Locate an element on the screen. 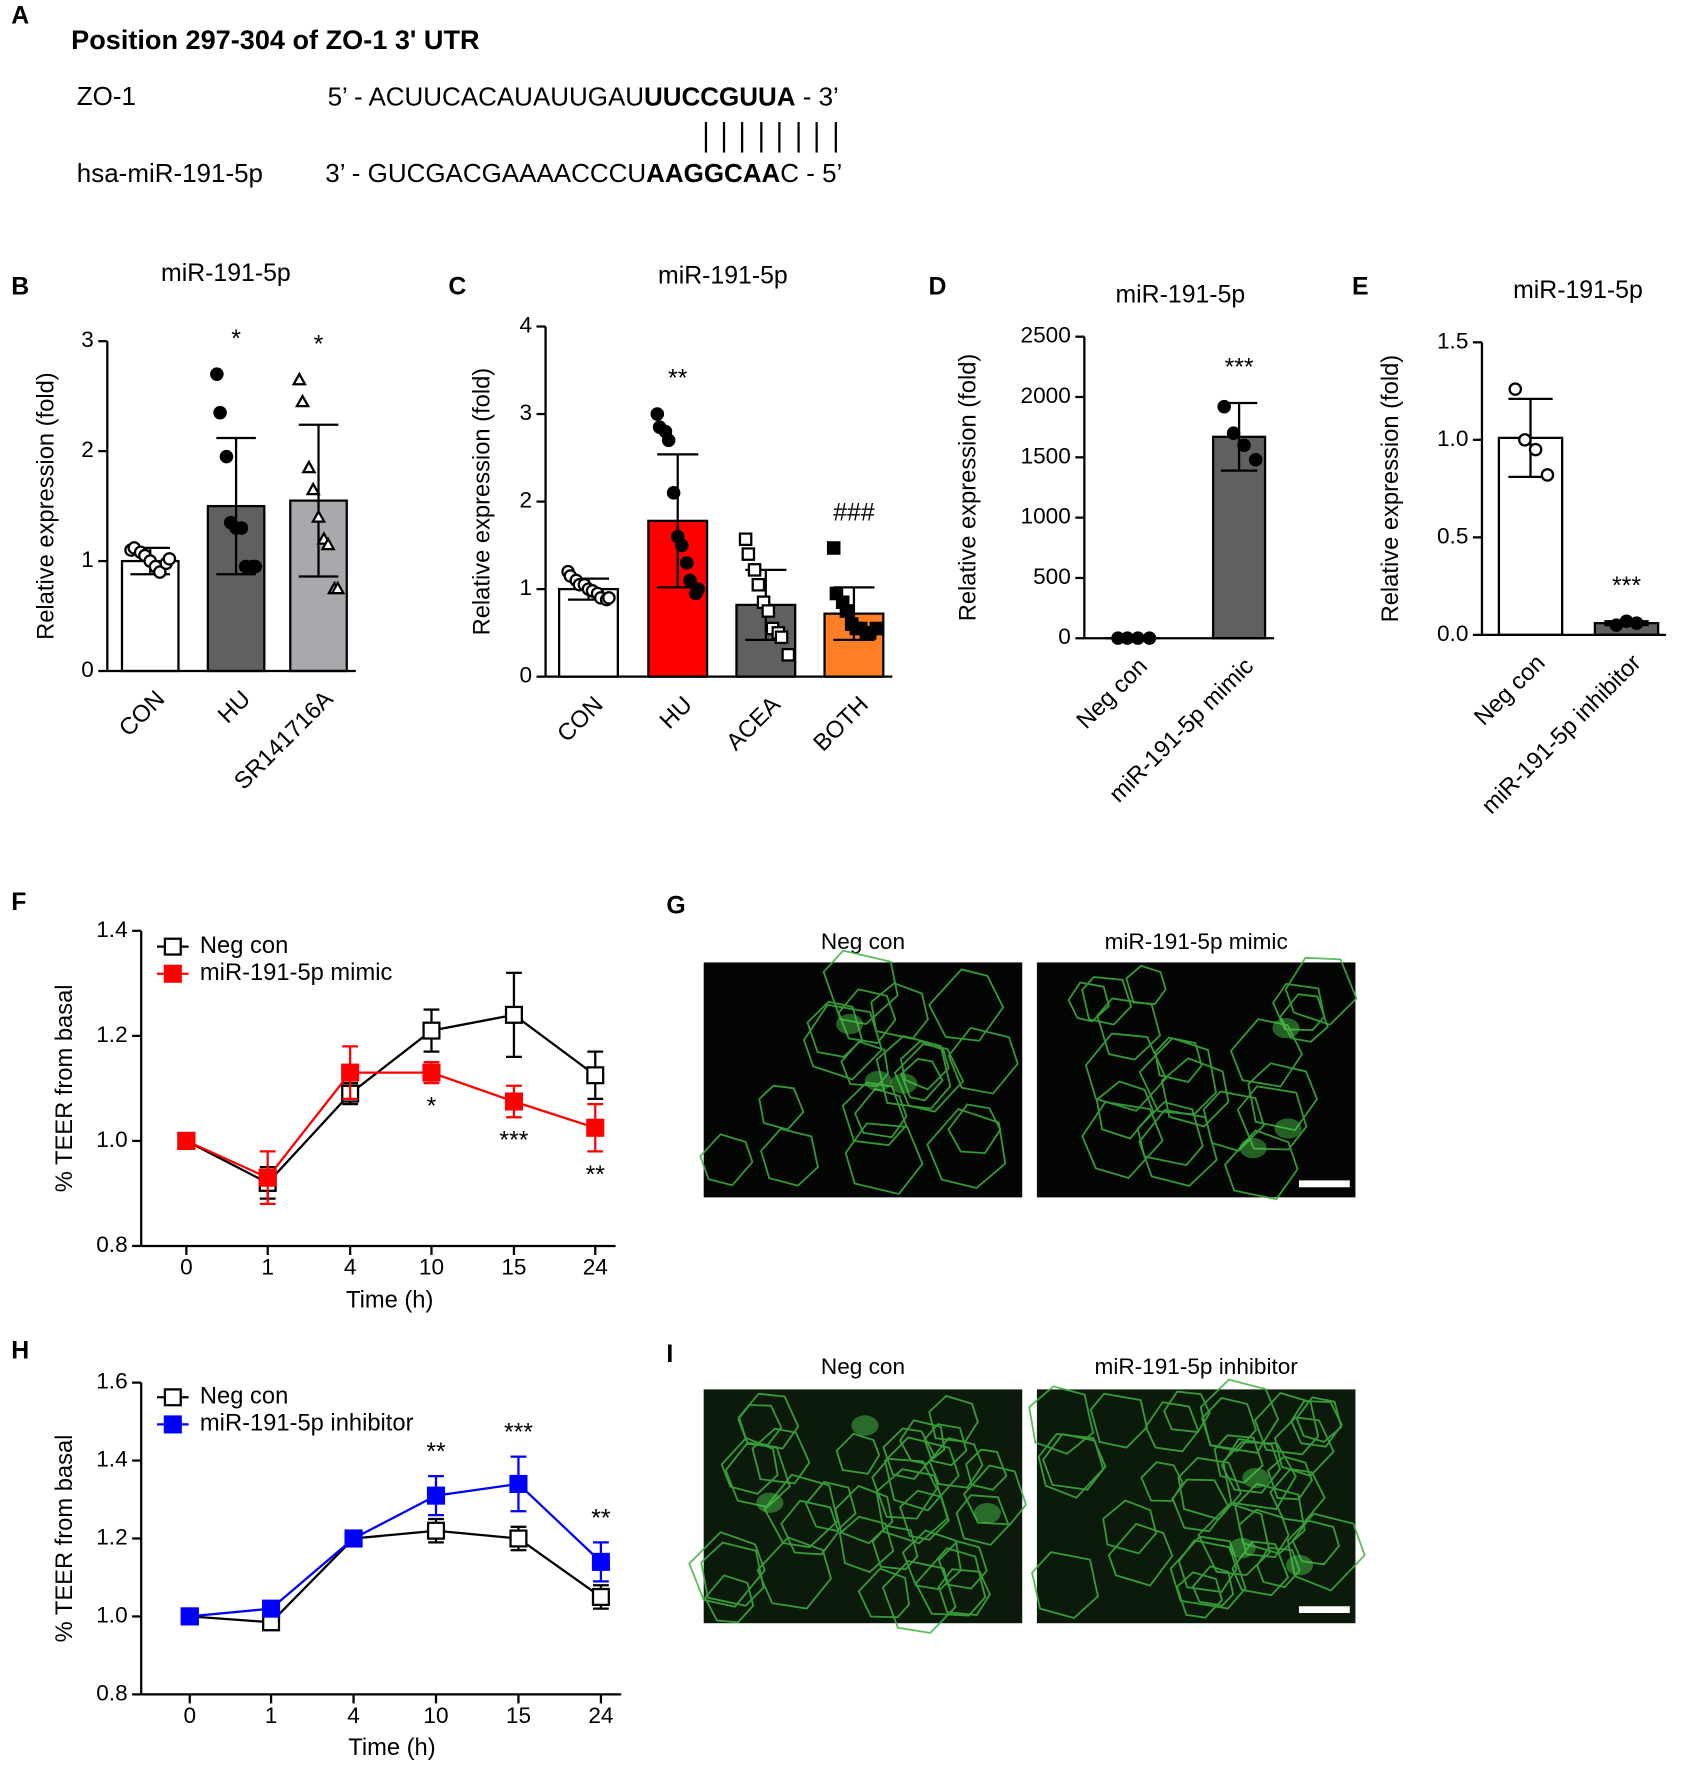 This screenshot has width=1683, height=1769. series-line is located at coordinates (395, 1576).